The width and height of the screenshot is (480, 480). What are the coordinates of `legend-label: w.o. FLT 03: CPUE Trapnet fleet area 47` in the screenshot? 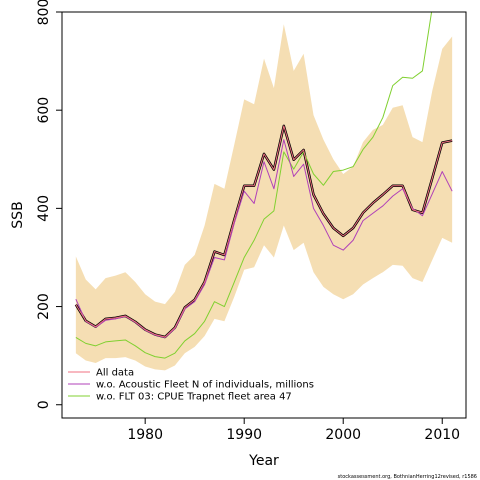 It's located at (194, 397).